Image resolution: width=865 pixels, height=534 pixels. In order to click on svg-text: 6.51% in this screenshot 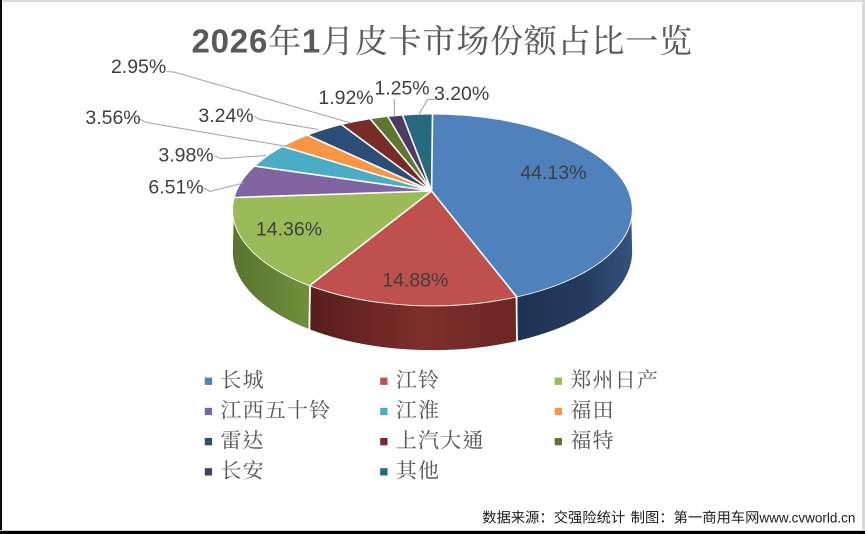, I will do `click(175, 188)`.